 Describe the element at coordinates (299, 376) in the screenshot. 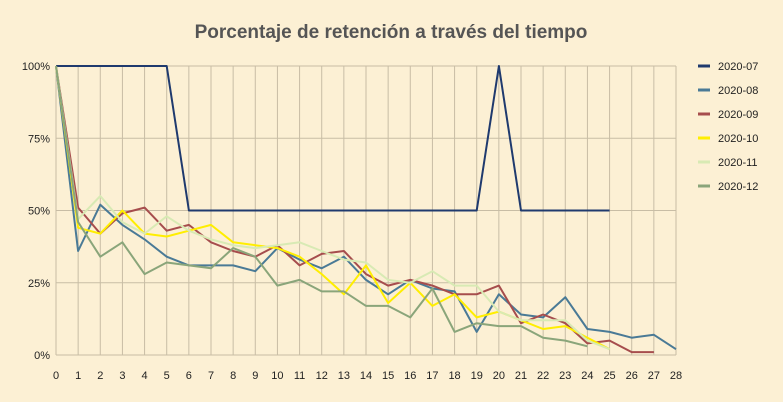

I see `x-tick-label: 11` at that location.